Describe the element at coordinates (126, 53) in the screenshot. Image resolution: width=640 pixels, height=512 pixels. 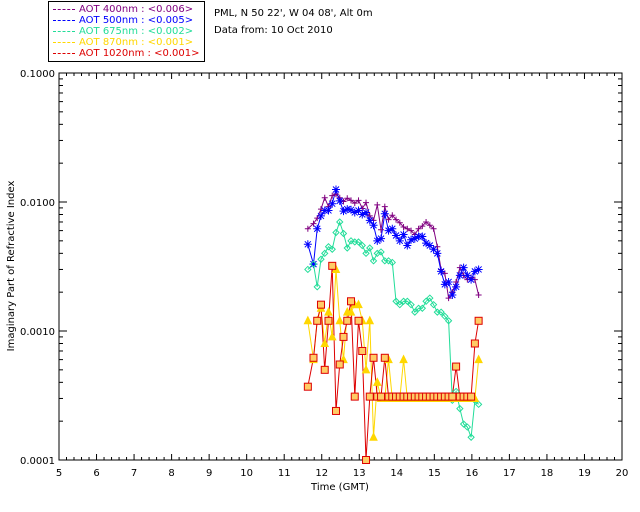
I see `legend-entry-1020nm: AOT 1020nm : <0.001>` at that location.